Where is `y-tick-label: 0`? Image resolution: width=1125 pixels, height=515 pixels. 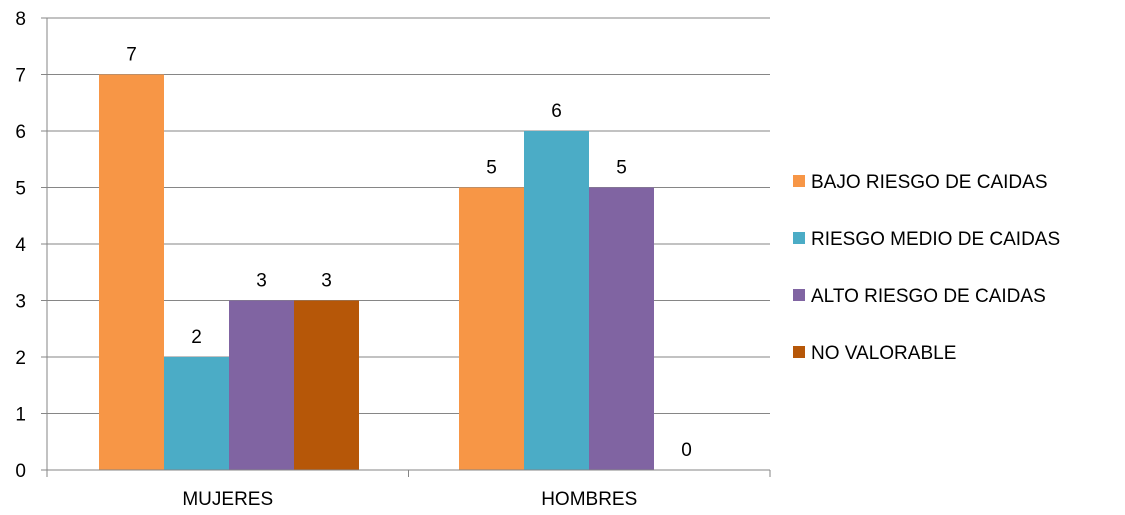
y-tick-label: 0 is located at coordinates (20, 471).